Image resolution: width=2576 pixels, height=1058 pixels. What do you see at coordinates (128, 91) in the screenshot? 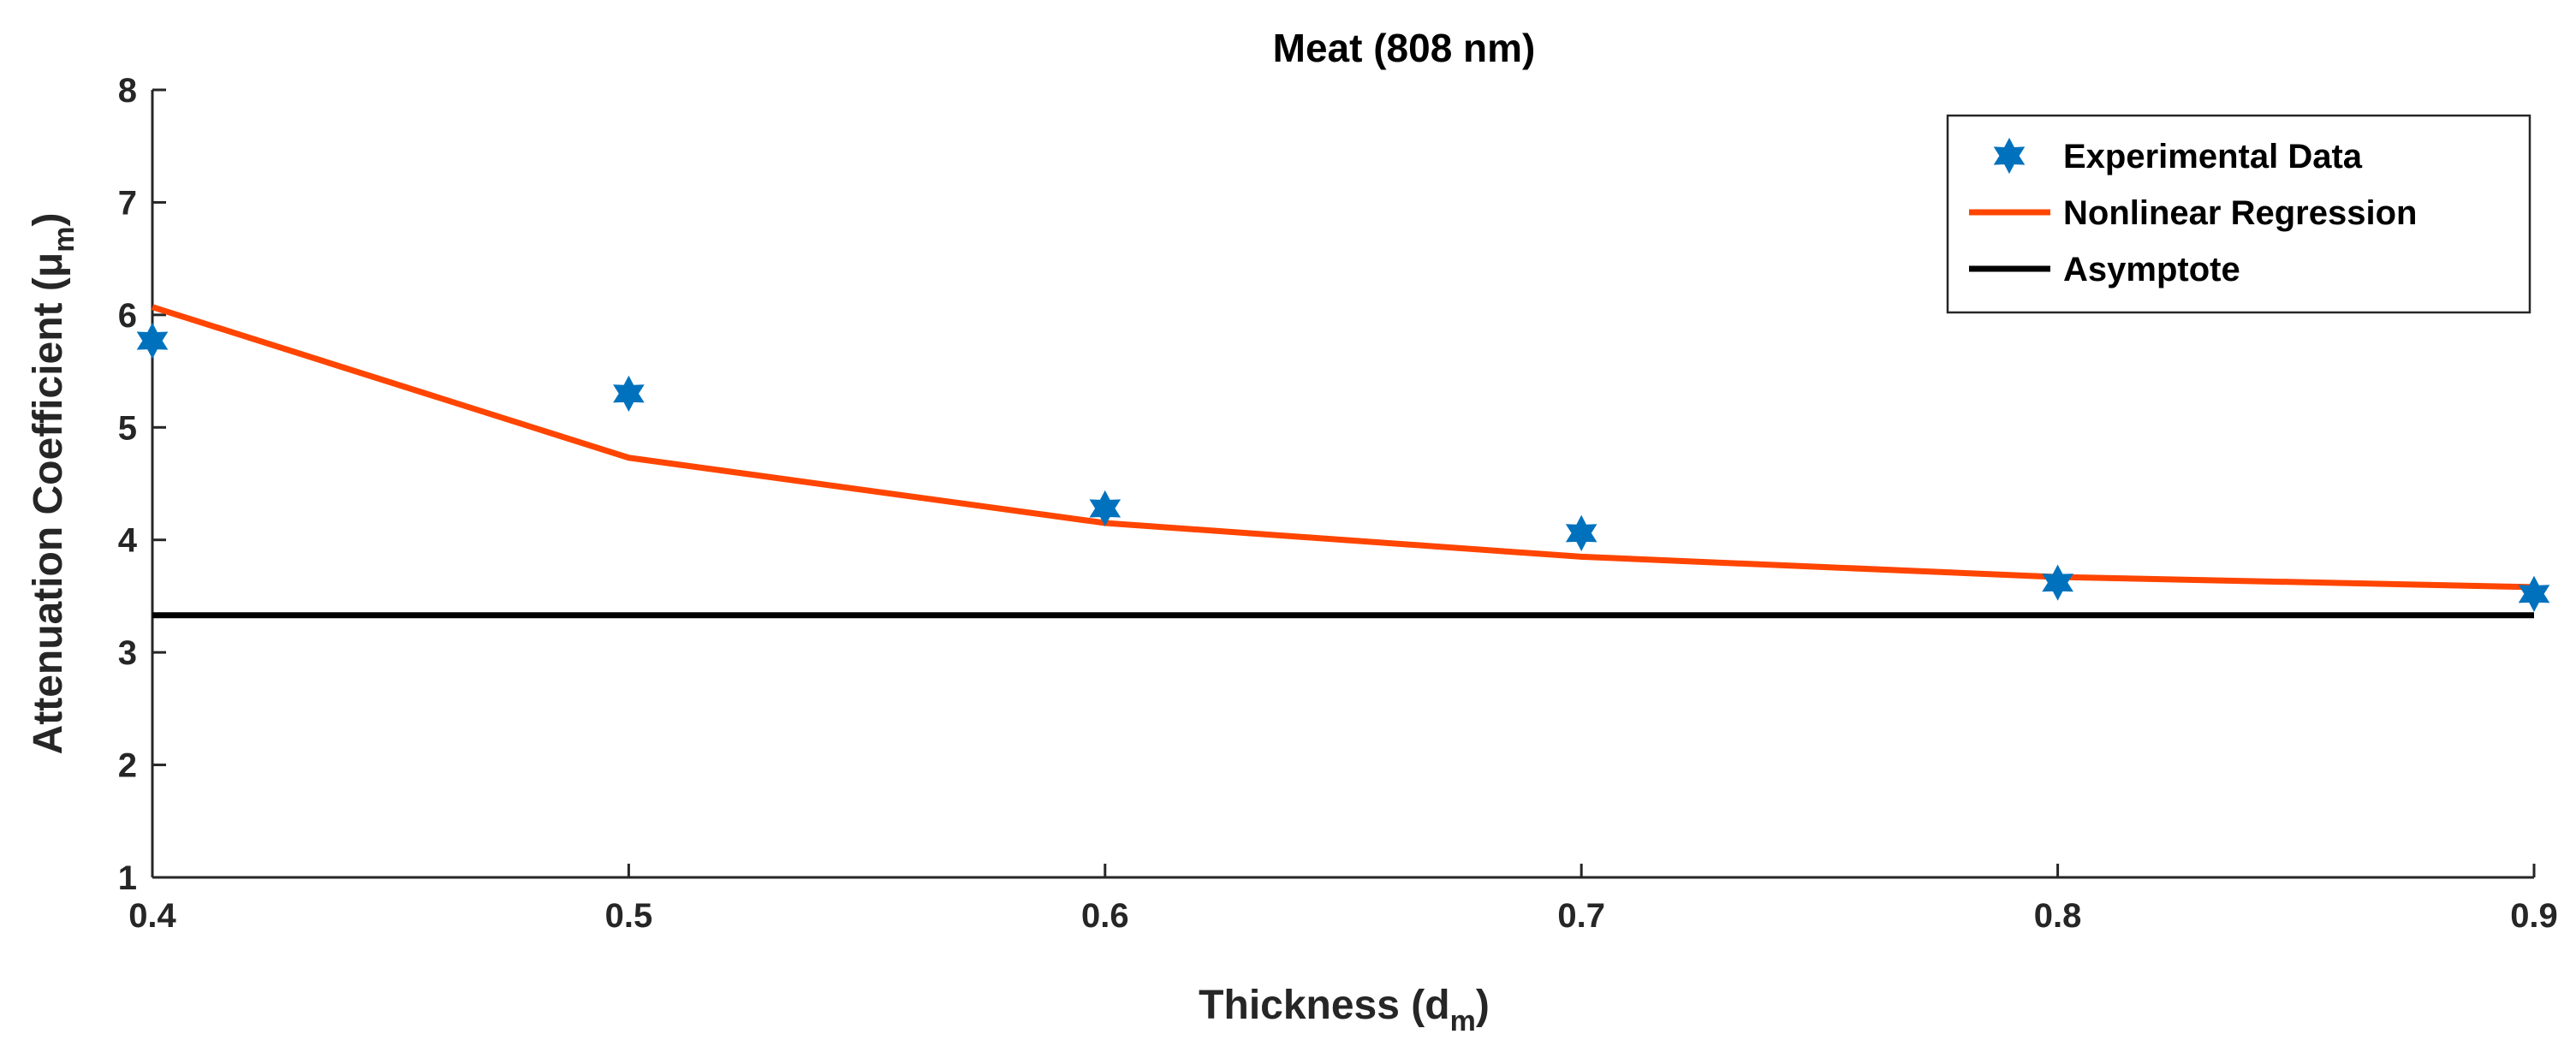
I see `y-tick-label: 8` at bounding box center [128, 91].